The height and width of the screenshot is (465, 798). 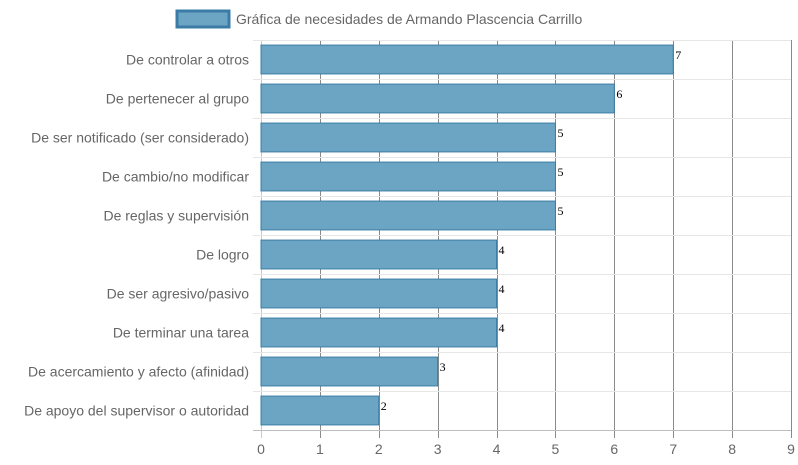 What do you see at coordinates (187, 60) in the screenshot?
I see `category-label-1: De controlar a otros` at bounding box center [187, 60].